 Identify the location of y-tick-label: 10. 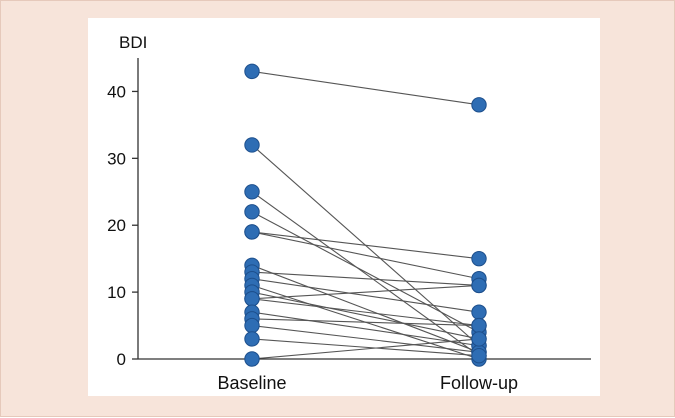
(116, 292).